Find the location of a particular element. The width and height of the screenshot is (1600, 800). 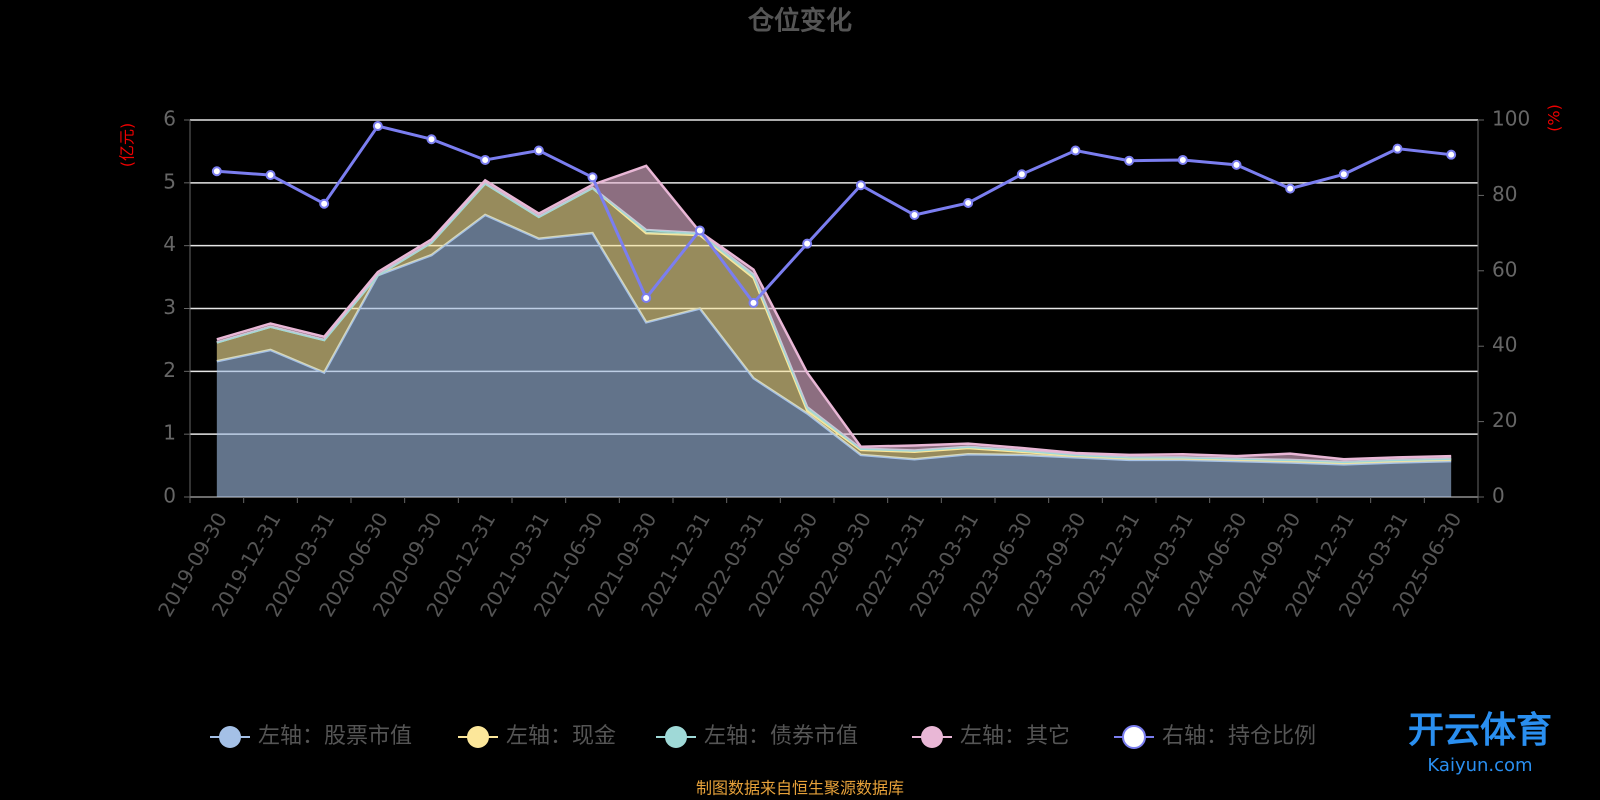

y-tick-label: 1 is located at coordinates (169, 433).